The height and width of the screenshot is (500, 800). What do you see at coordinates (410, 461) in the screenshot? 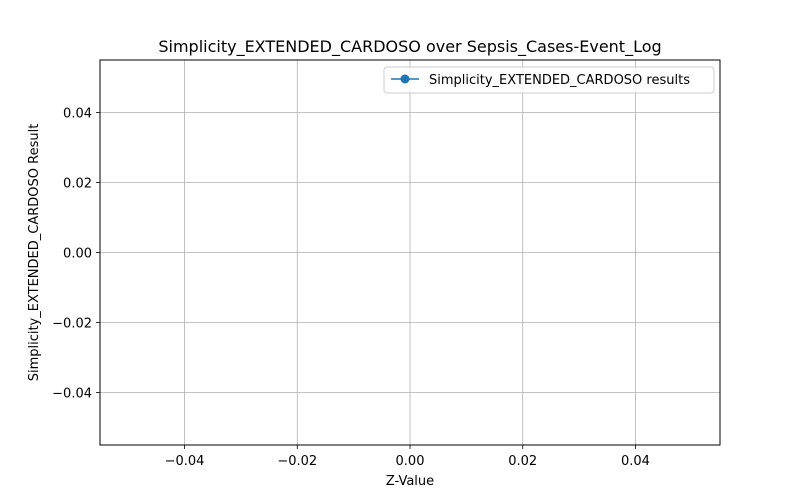
I see `x-tick-label: 0.00` at bounding box center [410, 461].